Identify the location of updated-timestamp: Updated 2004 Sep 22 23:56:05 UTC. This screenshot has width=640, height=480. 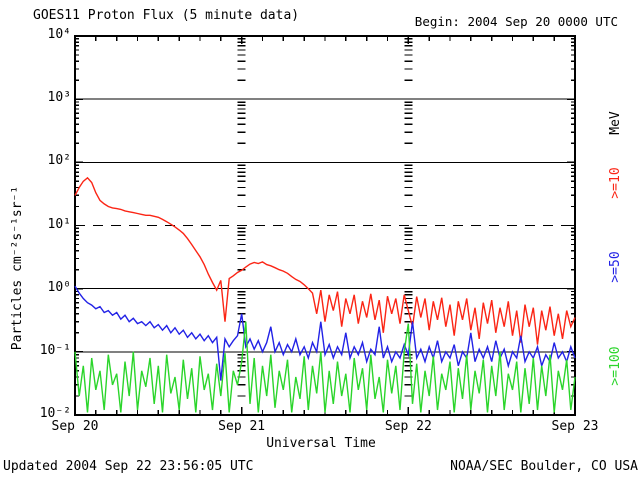
(128, 466).